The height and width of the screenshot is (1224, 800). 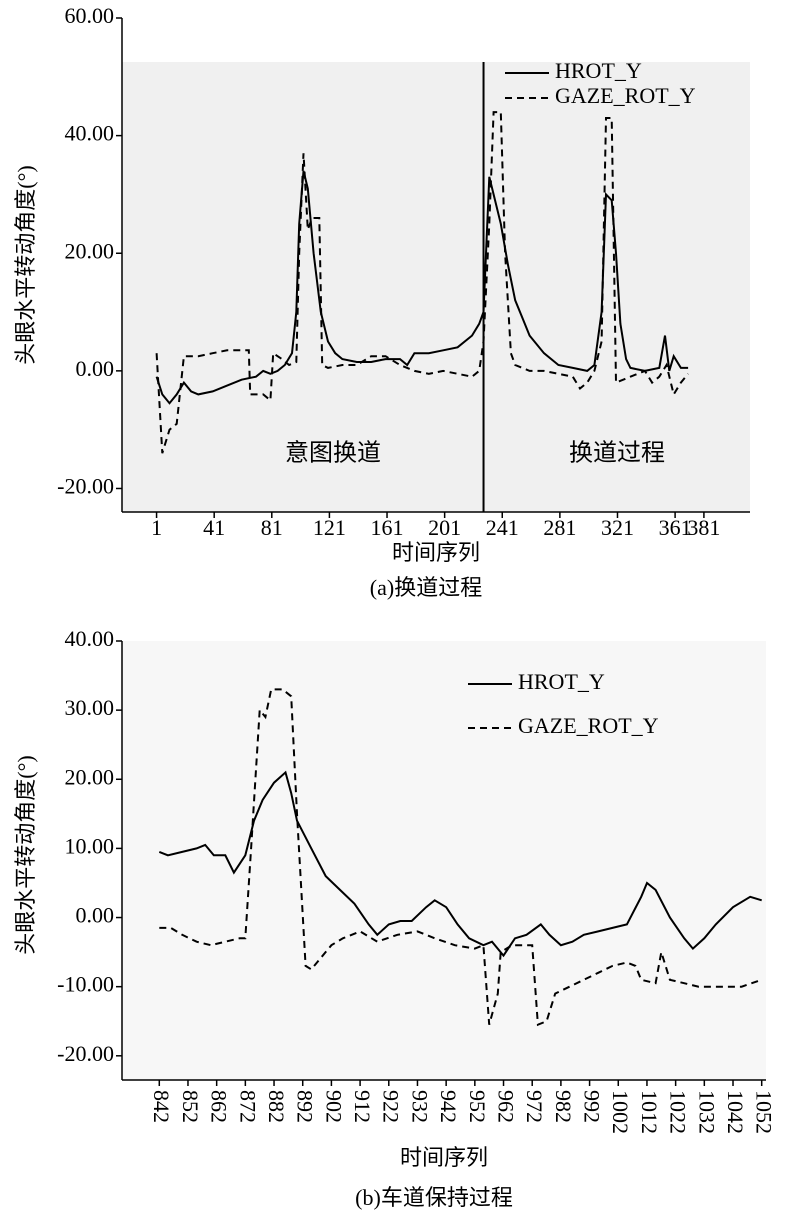 I want to click on x-tick-label: 842, so click(x=161, y=1106).